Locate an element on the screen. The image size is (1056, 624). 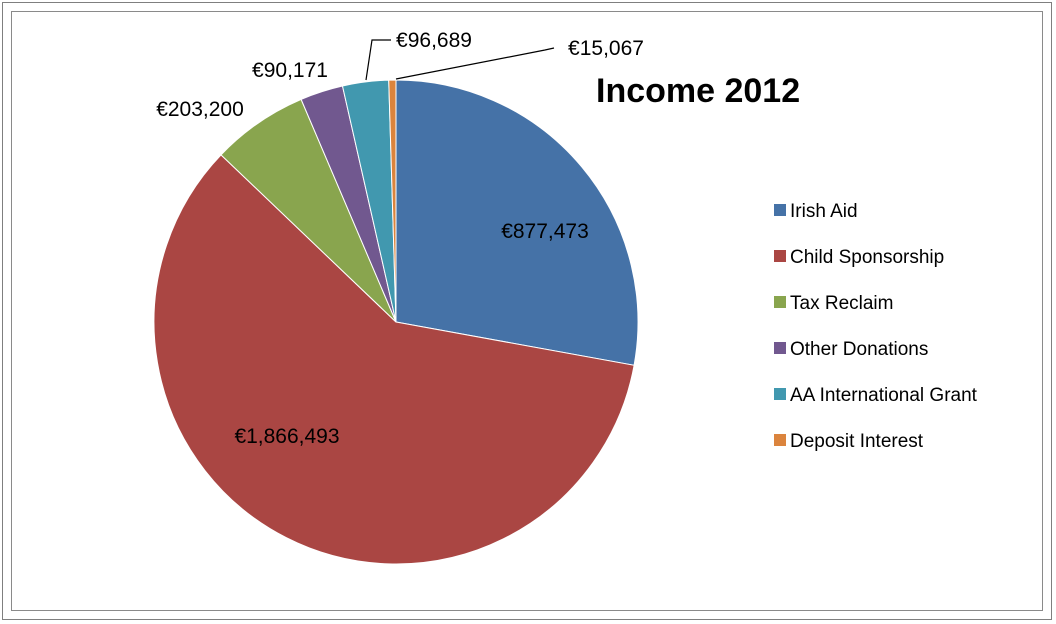
data-label-other-donations: €90,171 is located at coordinates (290, 70).